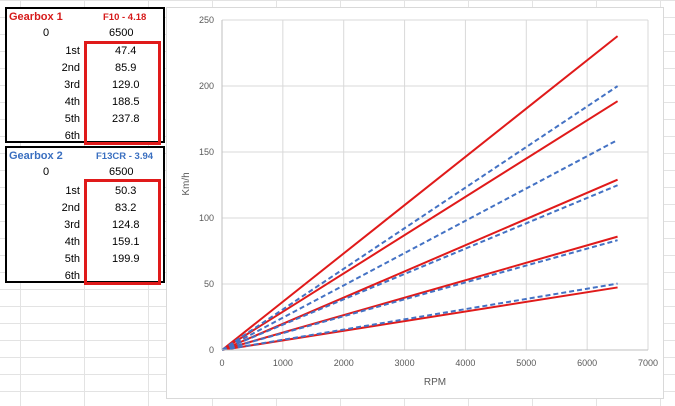 Image resolution: width=675 pixels, height=406 pixels. Describe the element at coordinates (435, 382) in the screenshot. I see `x-axis-label: RPM` at that location.